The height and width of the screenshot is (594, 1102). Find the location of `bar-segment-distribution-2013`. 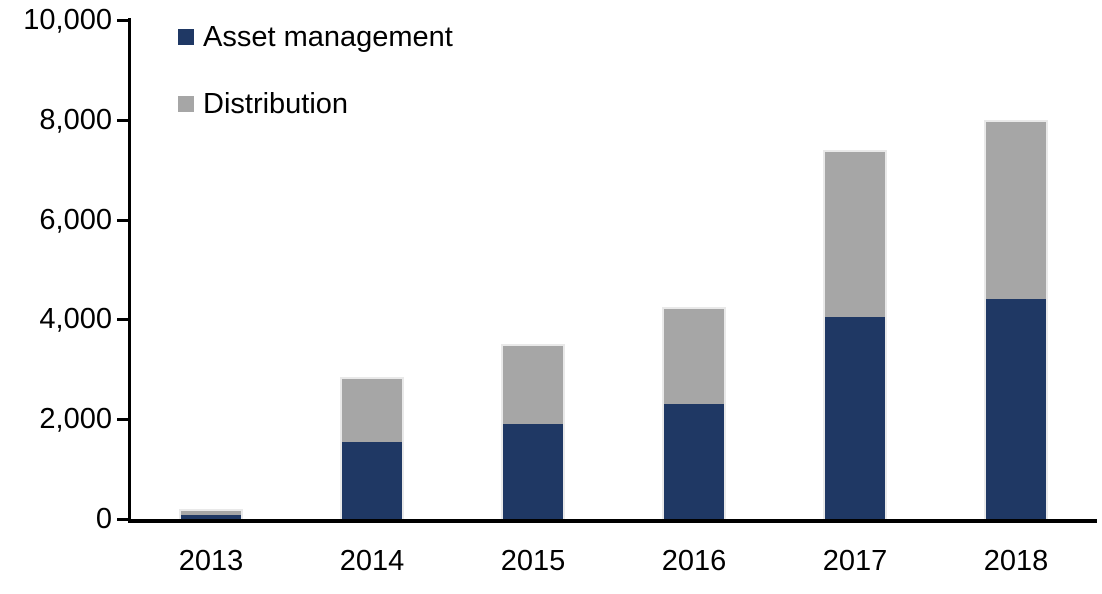

bar-segment-distribution-2013 is located at coordinates (211, 513).